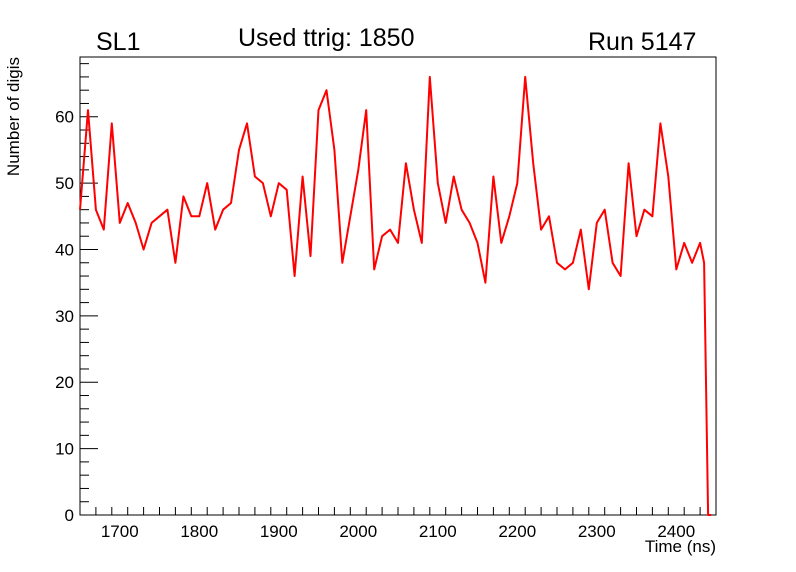 The height and width of the screenshot is (572, 796). What do you see at coordinates (120, 531) in the screenshot?
I see `x-tick-label: 1700` at bounding box center [120, 531].